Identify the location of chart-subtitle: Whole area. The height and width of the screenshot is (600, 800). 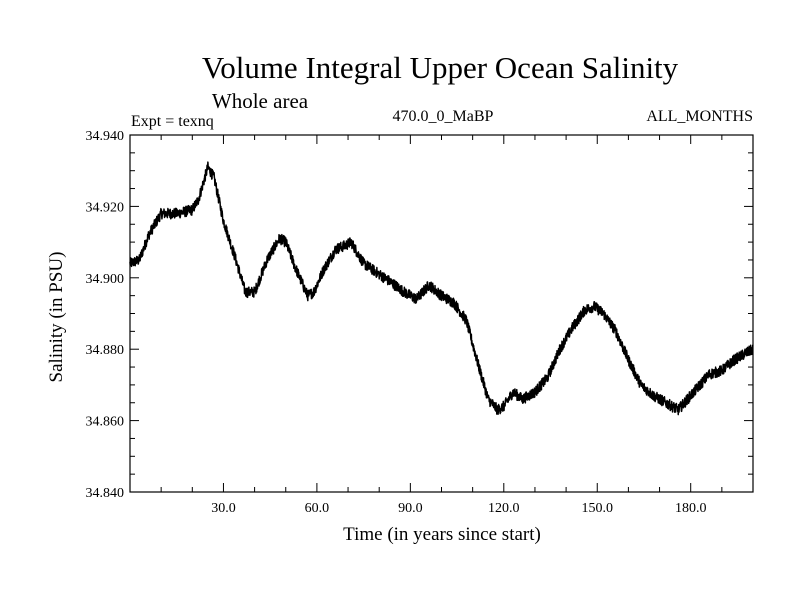
(260, 101).